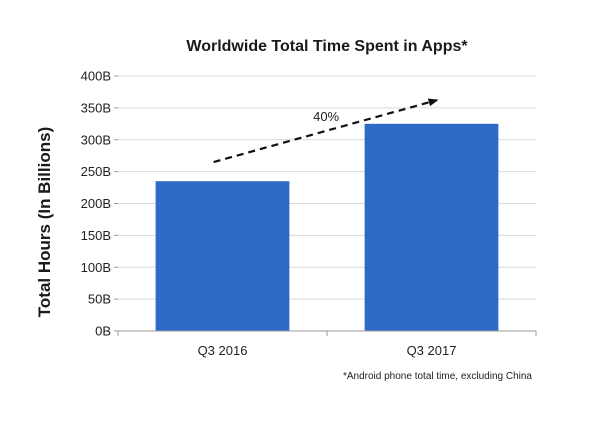  Describe the element at coordinates (96, 203) in the screenshot. I see `y-tick-label: 200B` at that location.